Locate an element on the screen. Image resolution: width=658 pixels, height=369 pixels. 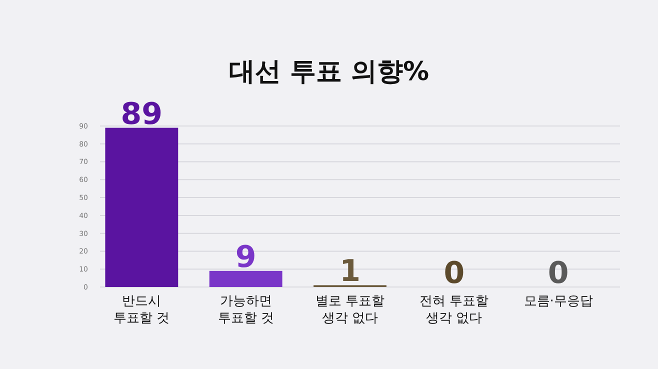
data-label: 1 is located at coordinates (350, 272).